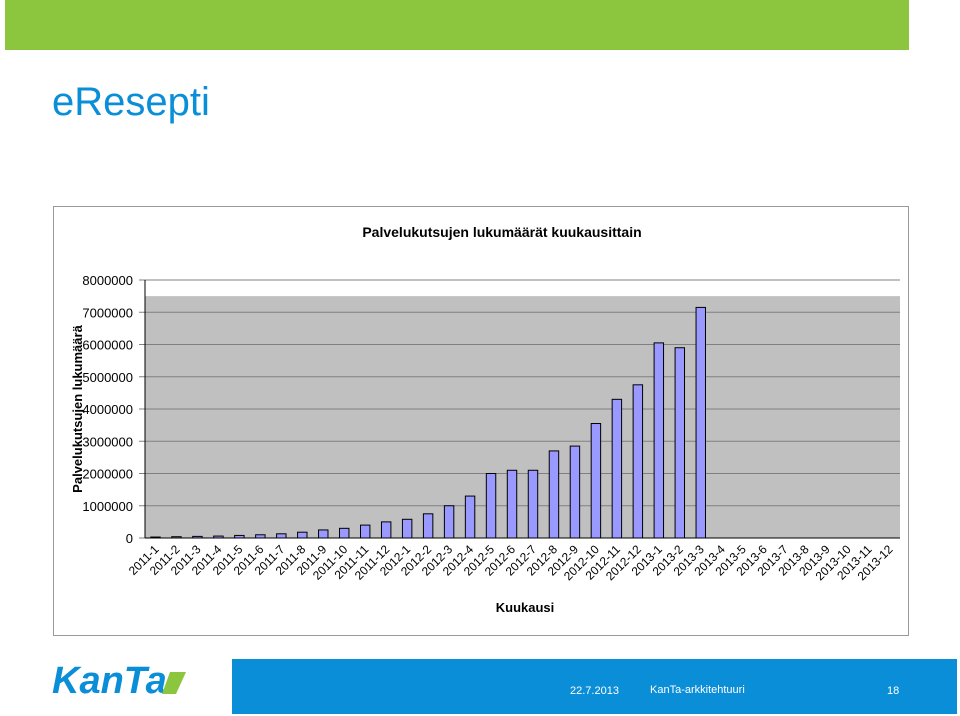  Describe the element at coordinates (77, 408) in the screenshot. I see `y-axis-label: Palvelukutsujen lukumäärä` at that location.